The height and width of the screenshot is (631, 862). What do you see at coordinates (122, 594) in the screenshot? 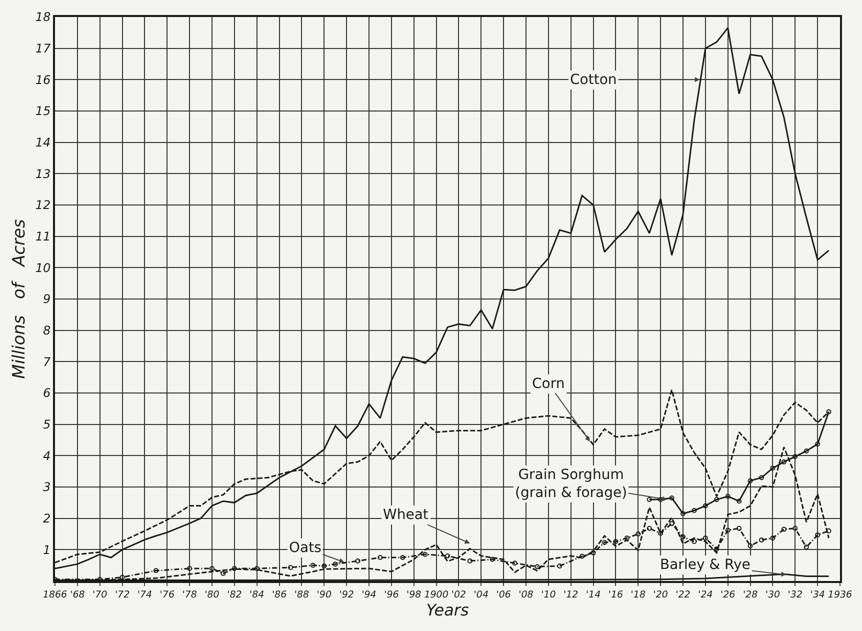
I see `x-tick-label: '72` at bounding box center [122, 594].